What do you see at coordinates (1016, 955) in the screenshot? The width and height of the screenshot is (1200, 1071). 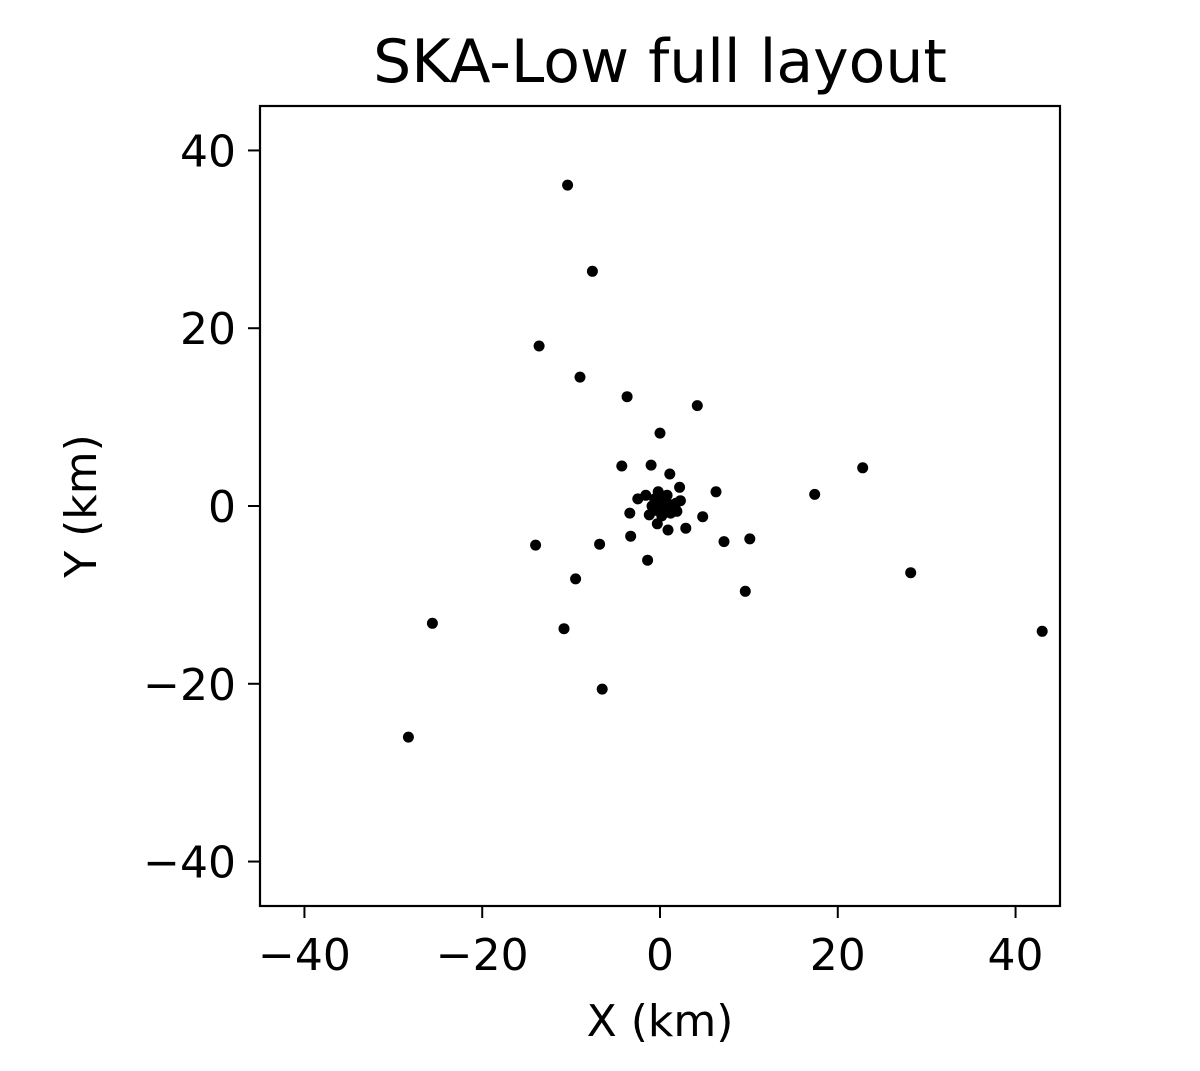 I see `x-tick-label: 40` at bounding box center [1016, 955].